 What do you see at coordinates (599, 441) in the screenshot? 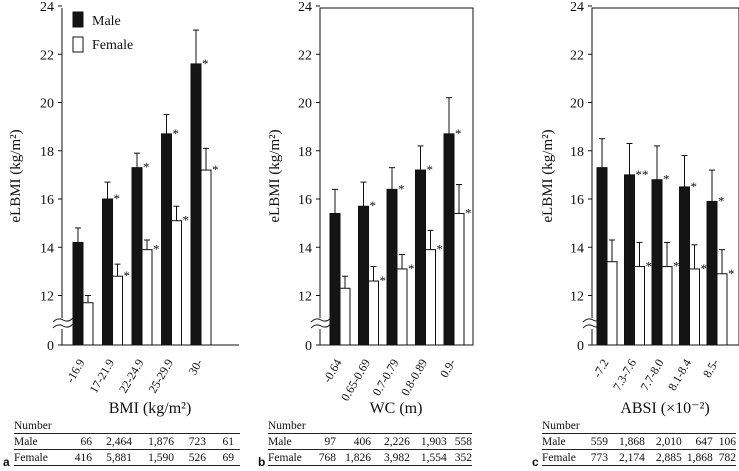
I see `table-cell: 559` at bounding box center [599, 441].